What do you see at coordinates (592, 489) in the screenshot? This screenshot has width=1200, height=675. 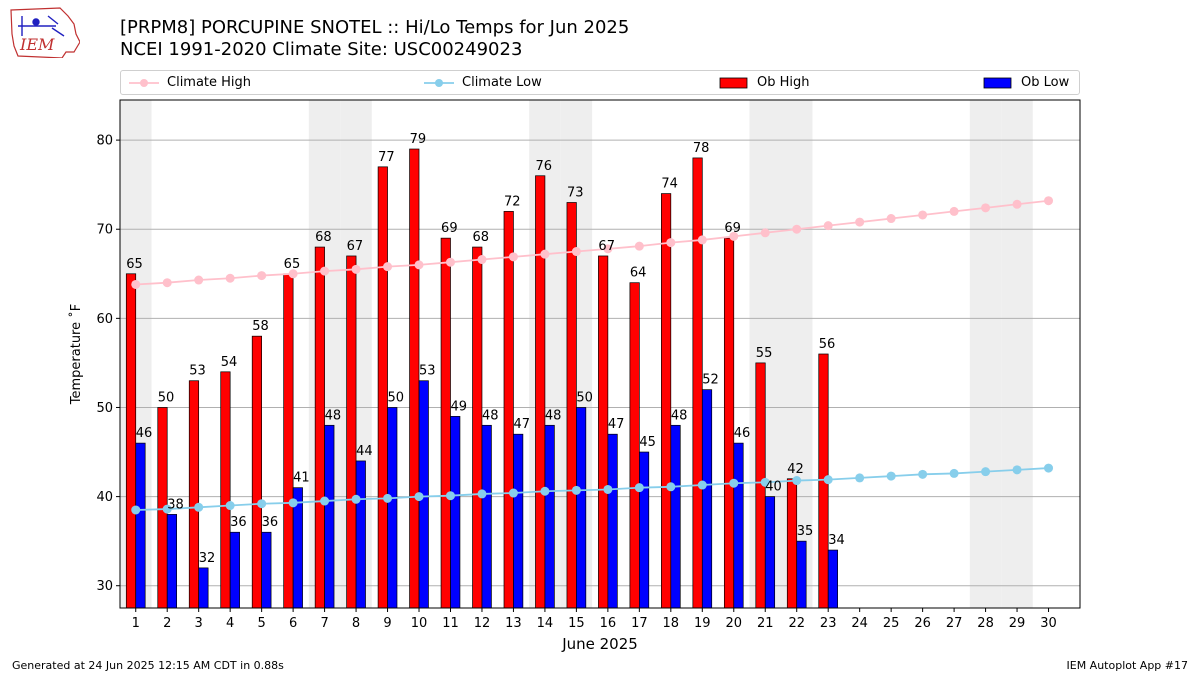 I see `climate-low-line` at bounding box center [592, 489].